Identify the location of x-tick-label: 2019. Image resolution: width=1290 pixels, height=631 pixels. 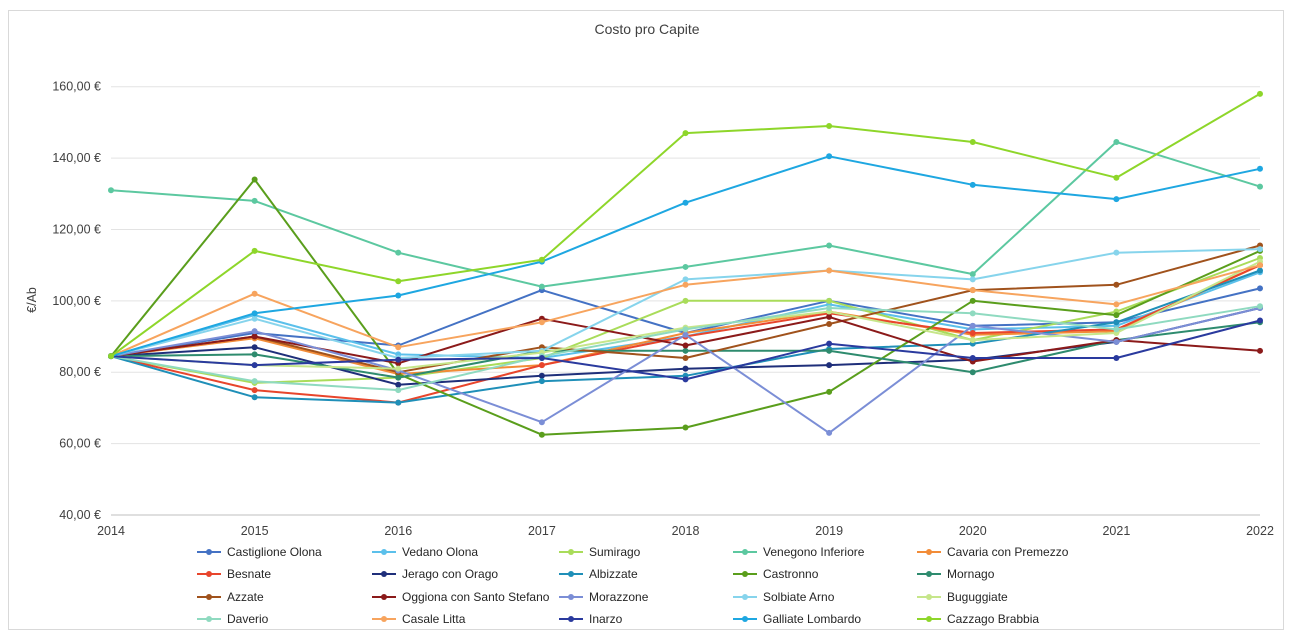
(829, 531).